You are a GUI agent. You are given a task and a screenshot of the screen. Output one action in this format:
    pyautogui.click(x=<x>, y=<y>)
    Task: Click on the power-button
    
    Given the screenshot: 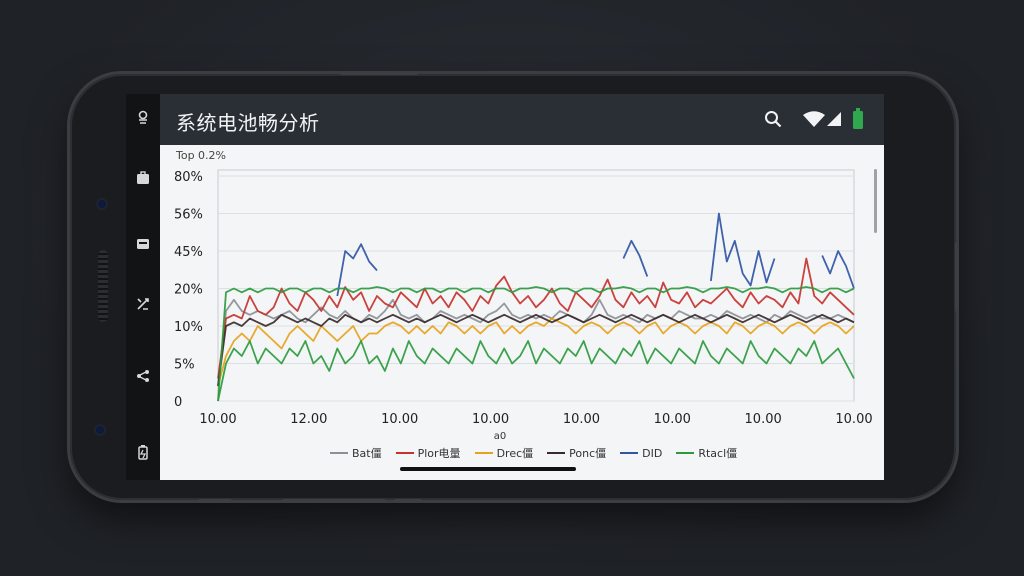 What is the action you would take?
    pyautogui.click(x=957, y=277)
    